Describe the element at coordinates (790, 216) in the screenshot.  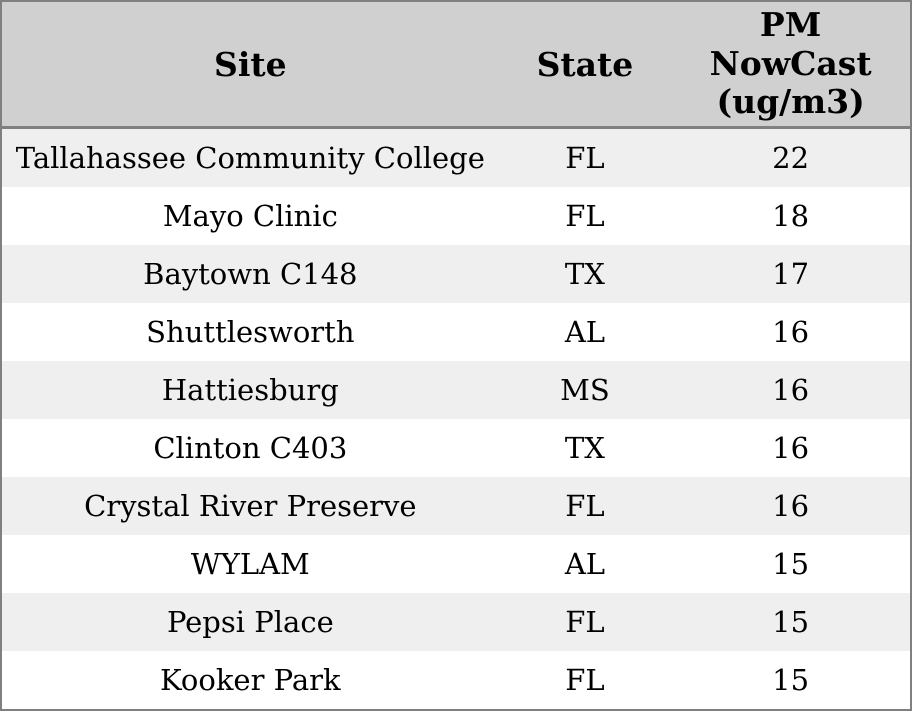
I see `pm-nowcast-cell: 18` at that location.